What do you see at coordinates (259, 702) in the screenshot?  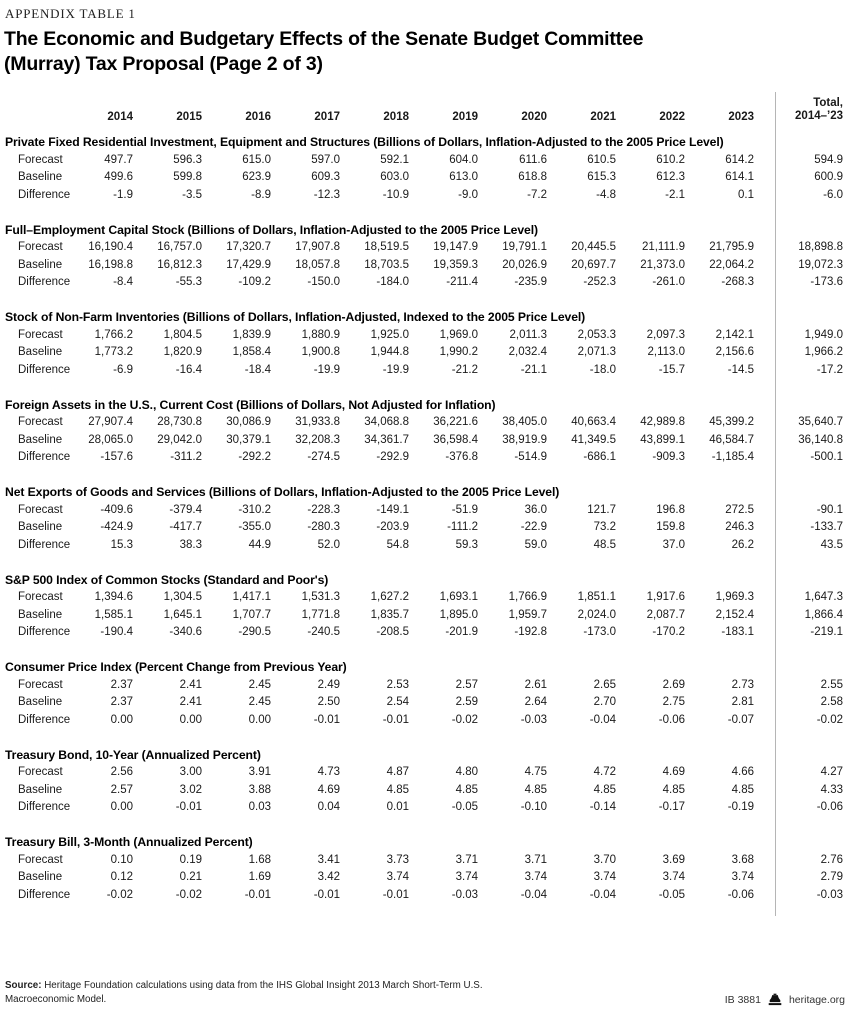 I see `value-cell: 2.45` at bounding box center [259, 702].